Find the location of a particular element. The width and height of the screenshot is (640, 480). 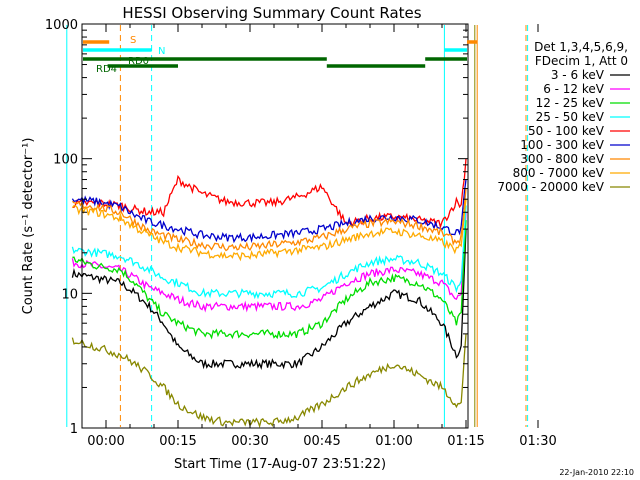

x-tick-label: 00:15 is located at coordinates (177, 441).